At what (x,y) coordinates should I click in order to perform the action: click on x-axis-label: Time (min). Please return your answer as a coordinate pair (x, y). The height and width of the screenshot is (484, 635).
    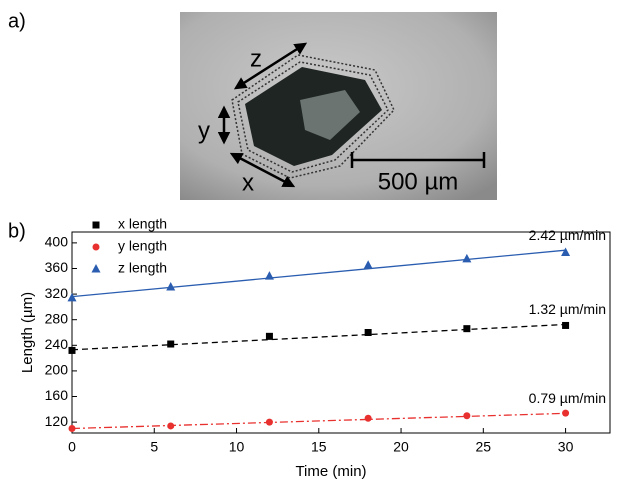
    Looking at the image, I should click on (330, 471).